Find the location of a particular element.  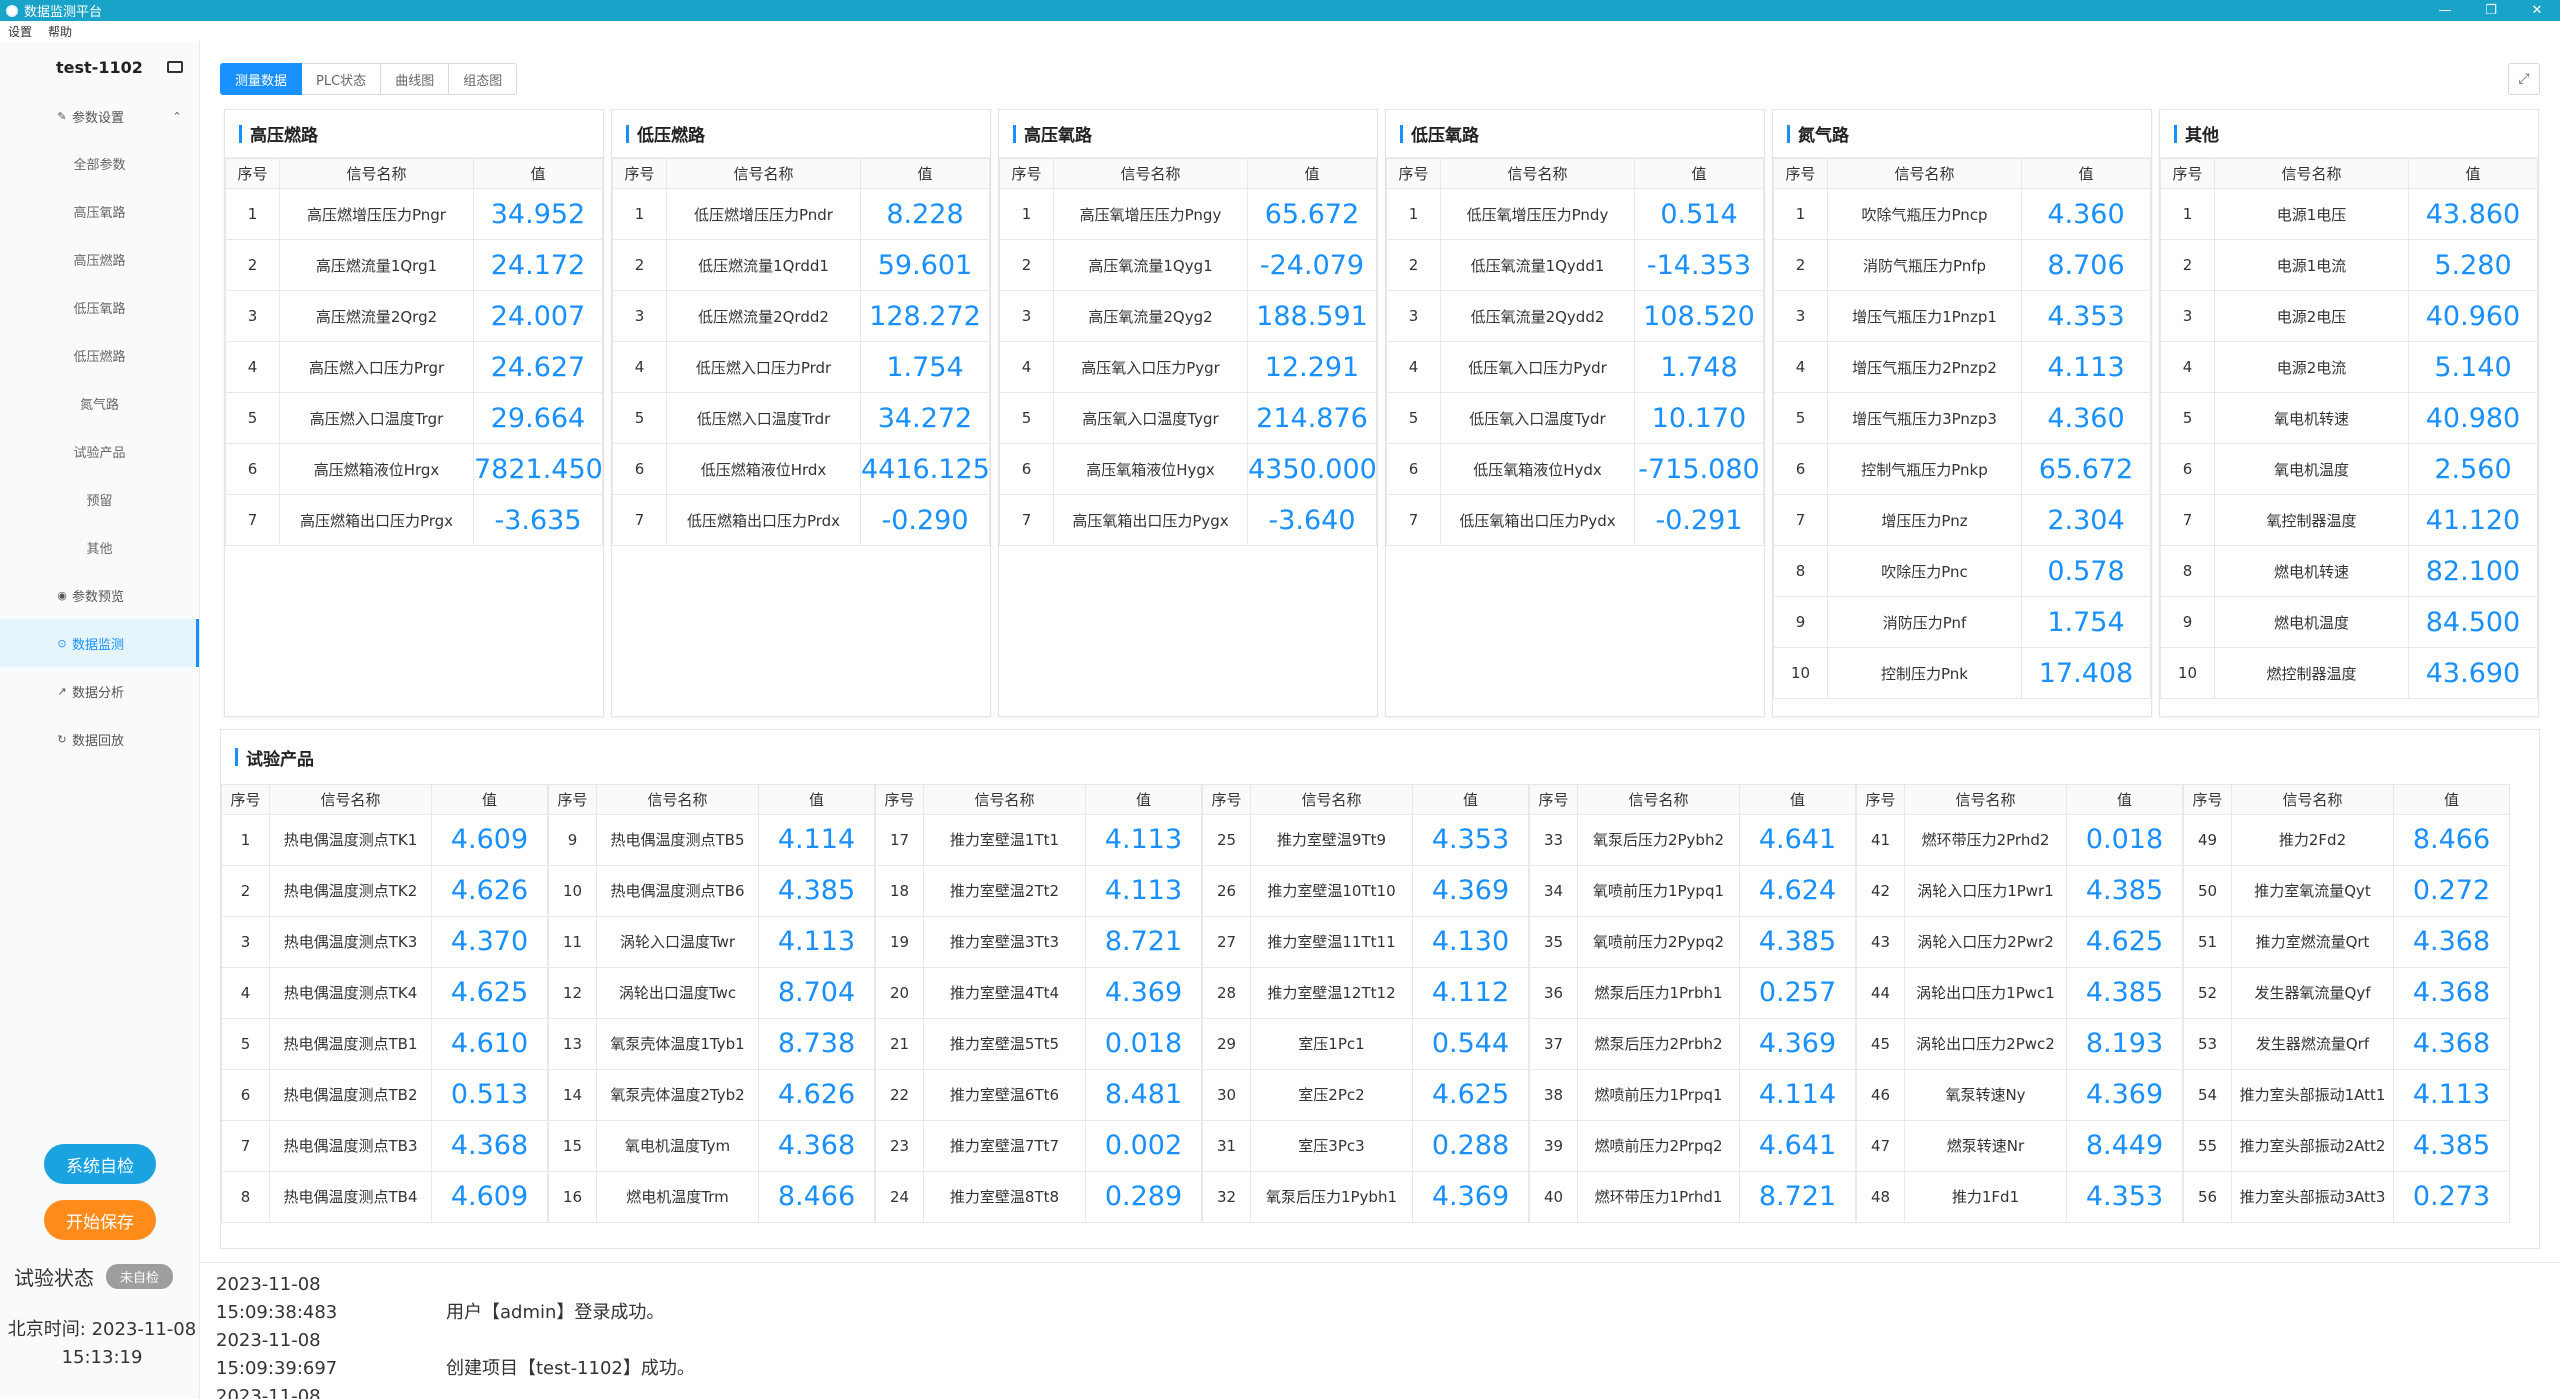

signal-name: 高压氧增压压力Pngy is located at coordinates (1150, 214).